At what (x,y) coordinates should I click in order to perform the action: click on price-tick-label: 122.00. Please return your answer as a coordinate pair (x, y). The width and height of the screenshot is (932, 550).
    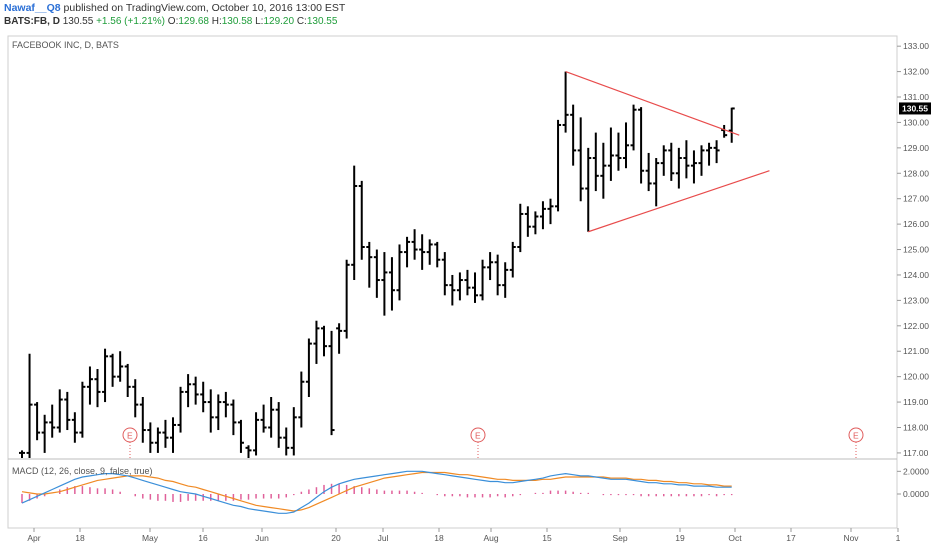
    Looking at the image, I should click on (916, 326).